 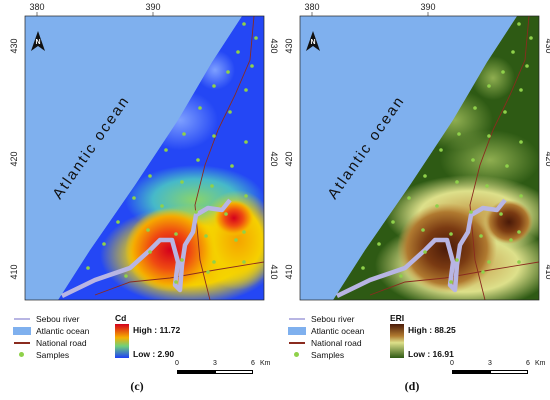 I want to click on hotspot, so click(x=170, y=250).